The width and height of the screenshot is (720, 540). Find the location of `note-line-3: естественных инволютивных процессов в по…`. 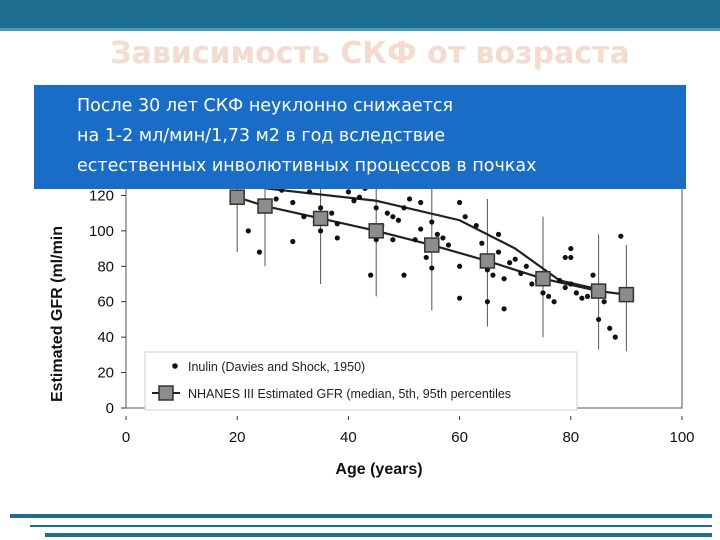

note-line-3: естественных инволютивных процессов в по… is located at coordinates (307, 166).